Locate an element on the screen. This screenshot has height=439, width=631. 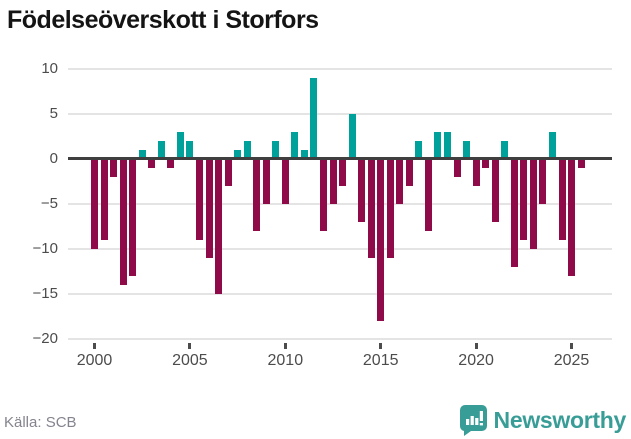
bar-2009H1 is located at coordinates (266, 181).